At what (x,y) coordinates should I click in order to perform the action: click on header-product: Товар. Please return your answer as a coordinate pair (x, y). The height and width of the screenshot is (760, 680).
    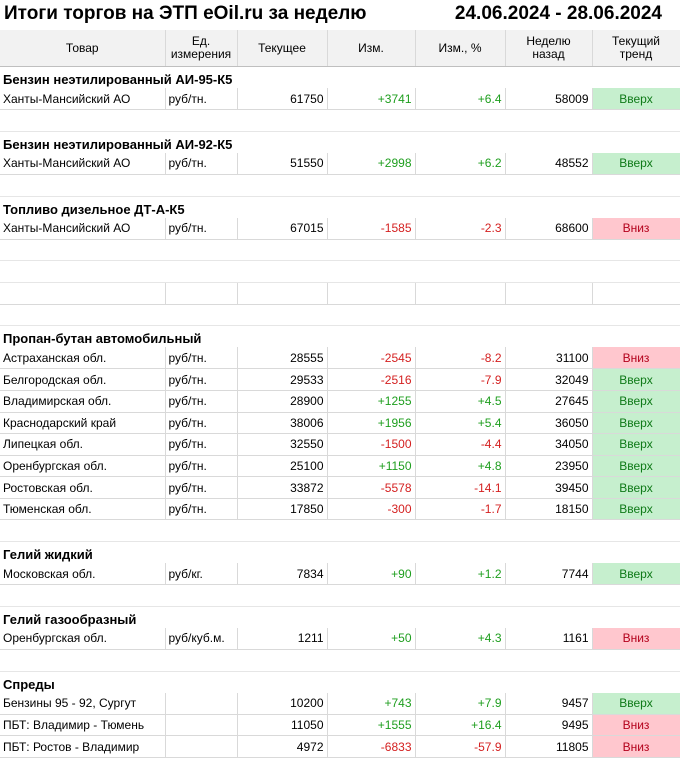
    Looking at the image, I should click on (83, 48).